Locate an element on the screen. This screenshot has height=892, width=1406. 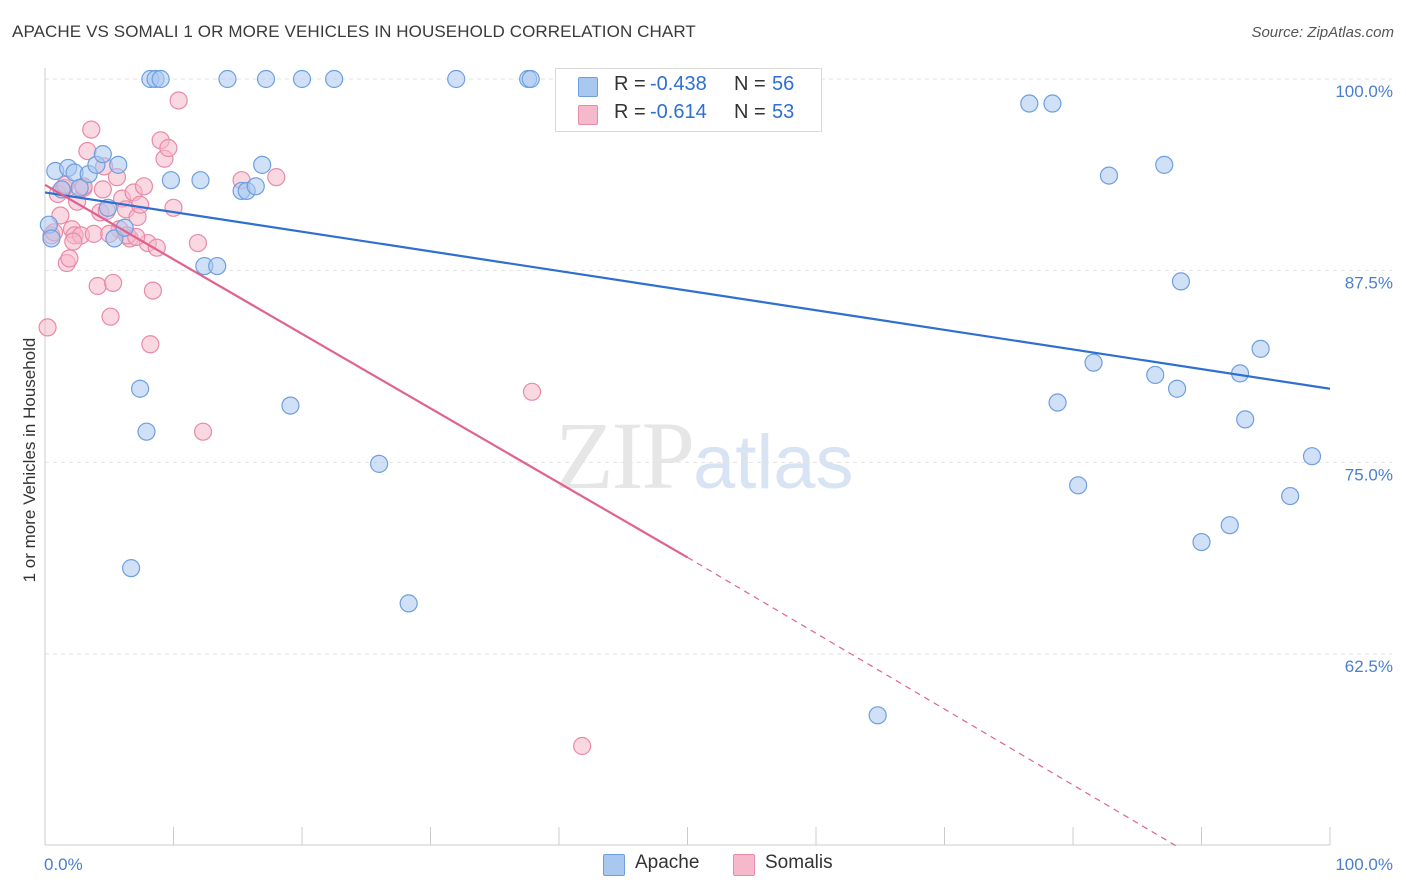
somalis-swatch is located at coordinates (588, 115).